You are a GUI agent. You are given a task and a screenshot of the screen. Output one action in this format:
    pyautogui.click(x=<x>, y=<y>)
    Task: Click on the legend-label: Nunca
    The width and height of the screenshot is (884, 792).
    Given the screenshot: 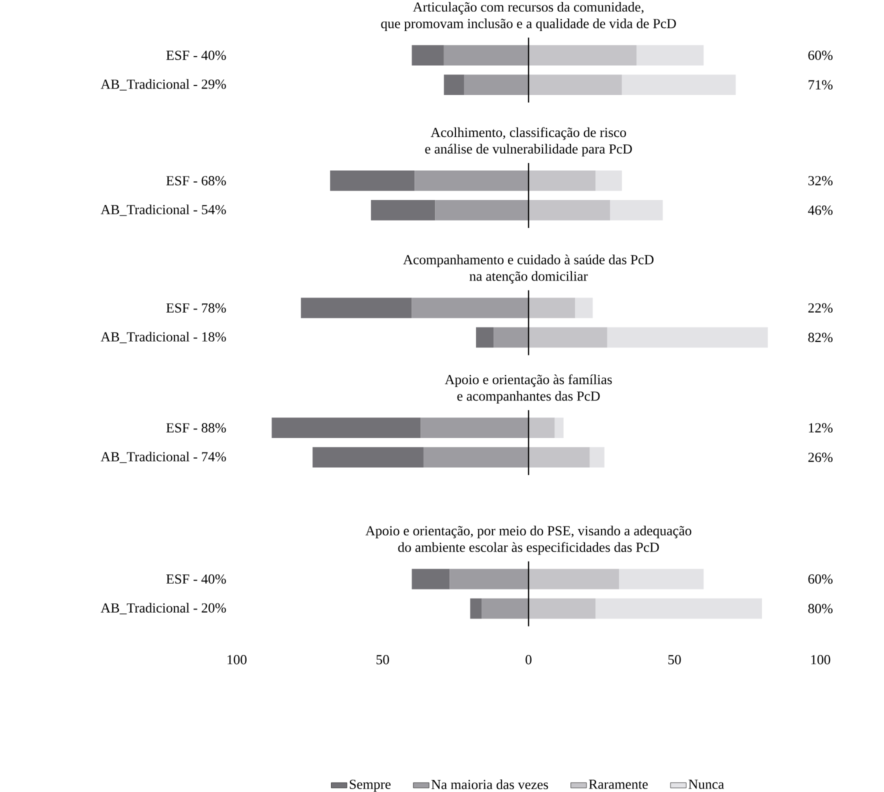 What is the action you would take?
    pyautogui.click(x=706, y=784)
    